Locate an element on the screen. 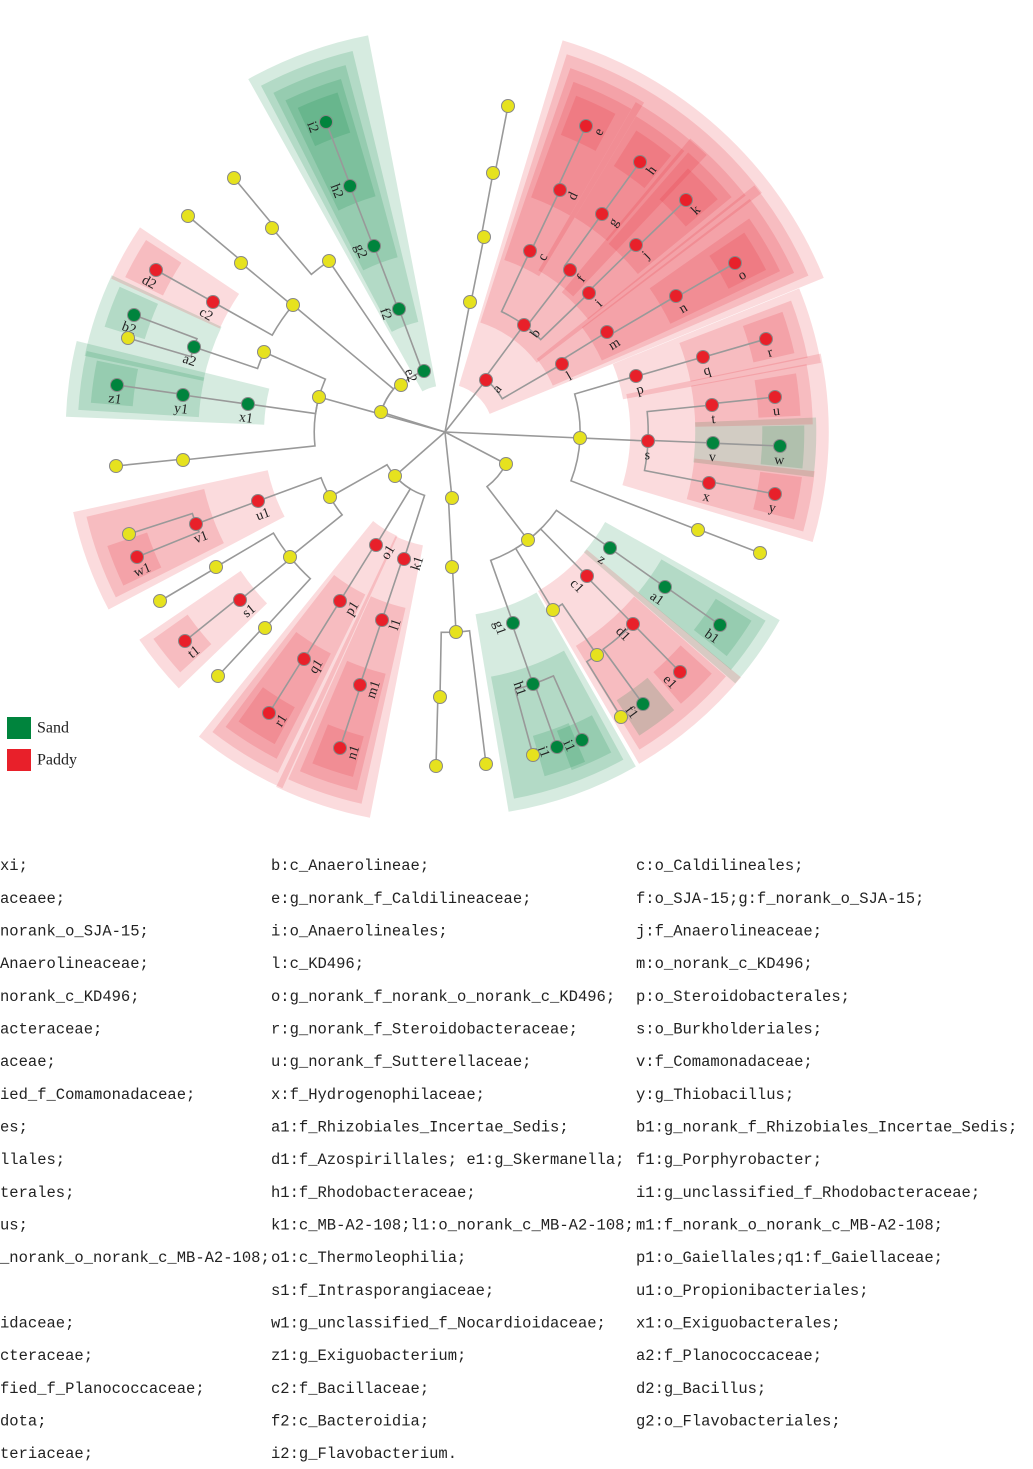  taxa-entry: teriaceae; is located at coordinates (46, 1454).